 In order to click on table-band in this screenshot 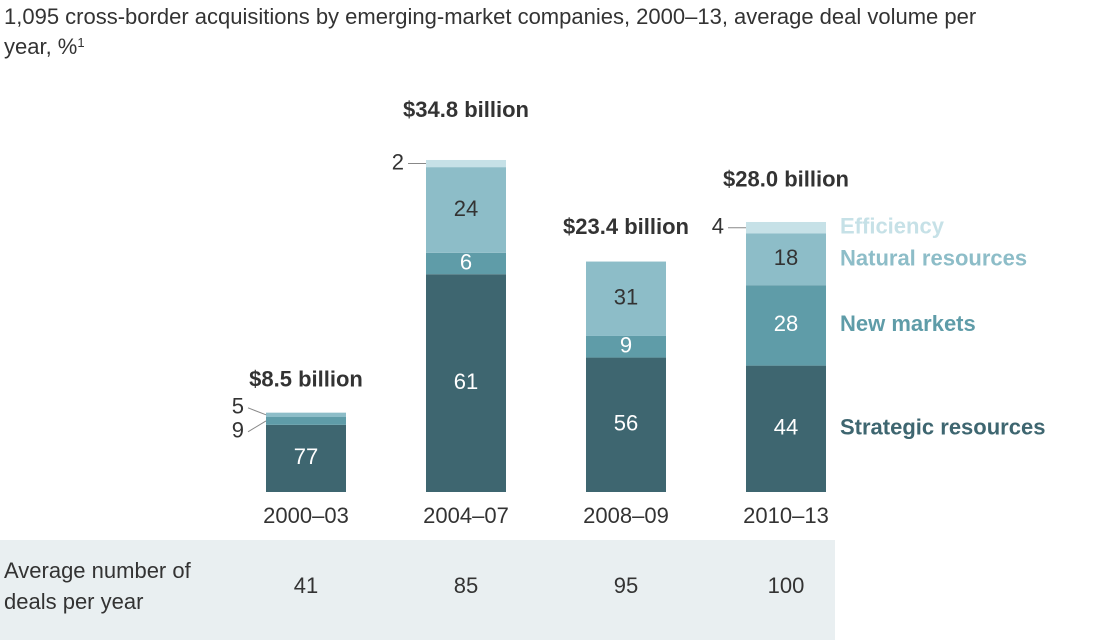, I will do `click(417, 590)`.